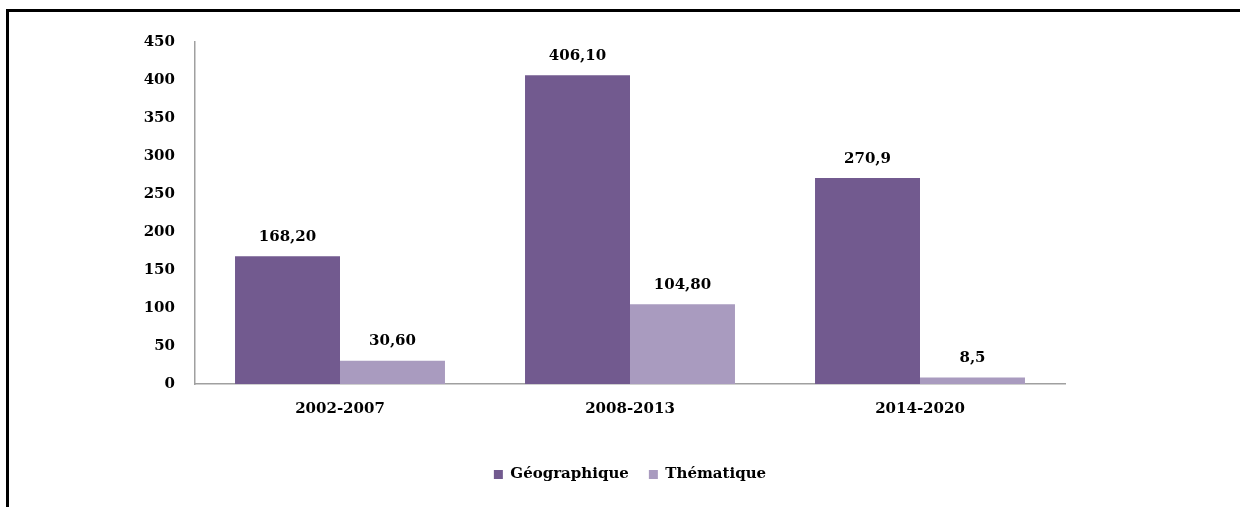 This screenshot has width=1243, height=507. What do you see at coordinates (159, 154) in the screenshot?
I see `y-tick-label: 300` at bounding box center [159, 154].